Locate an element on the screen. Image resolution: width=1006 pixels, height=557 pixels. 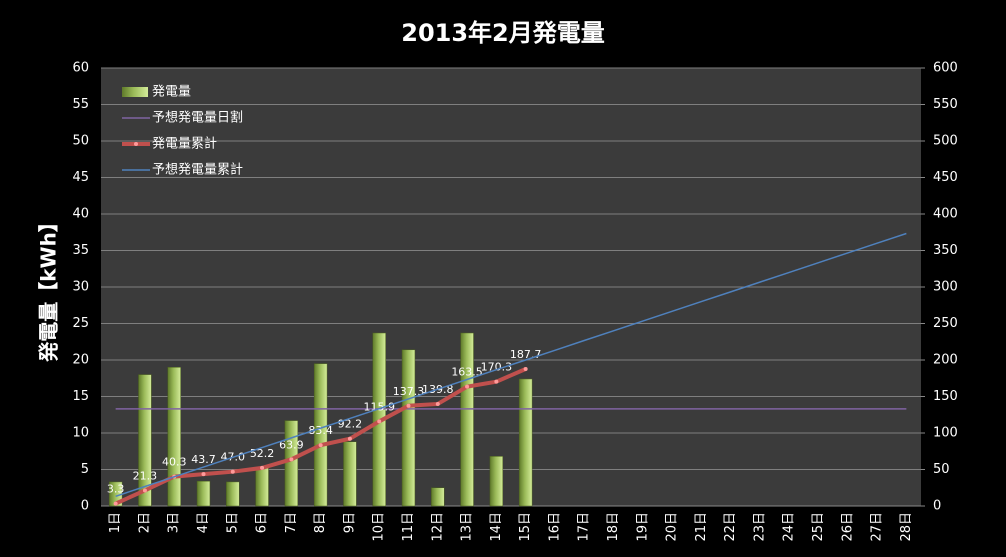
x-tick-label: 11日 is located at coordinates (408, 527).